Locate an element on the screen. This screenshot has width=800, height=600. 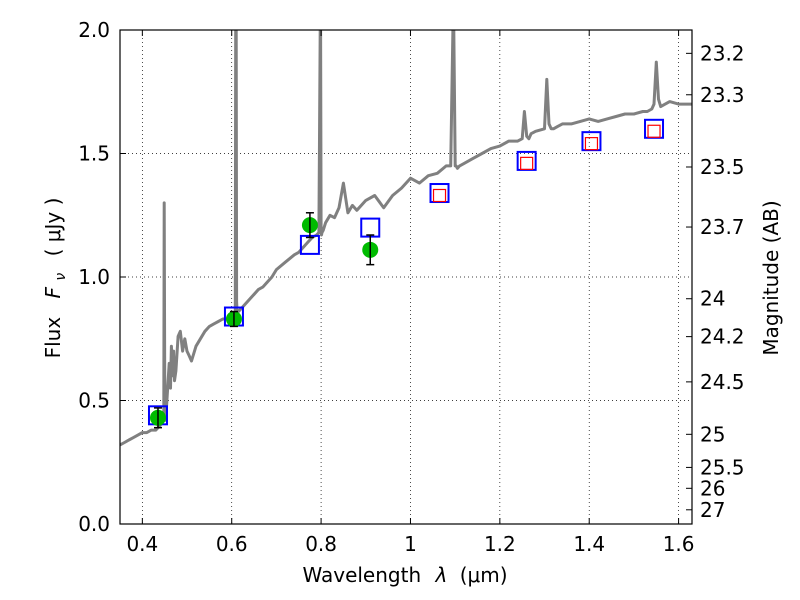
x-axis-label: Wavelength λ (μm) is located at coordinates (404, 575).